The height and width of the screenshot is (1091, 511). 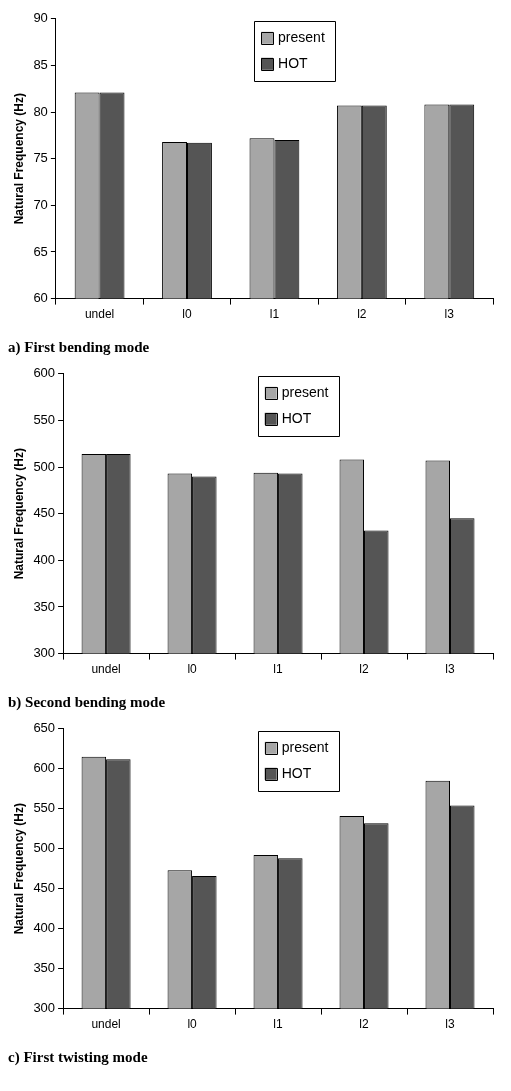 What do you see at coordinates (40, 158) in the screenshot?
I see `y-tick-label: 75` at bounding box center [40, 158].